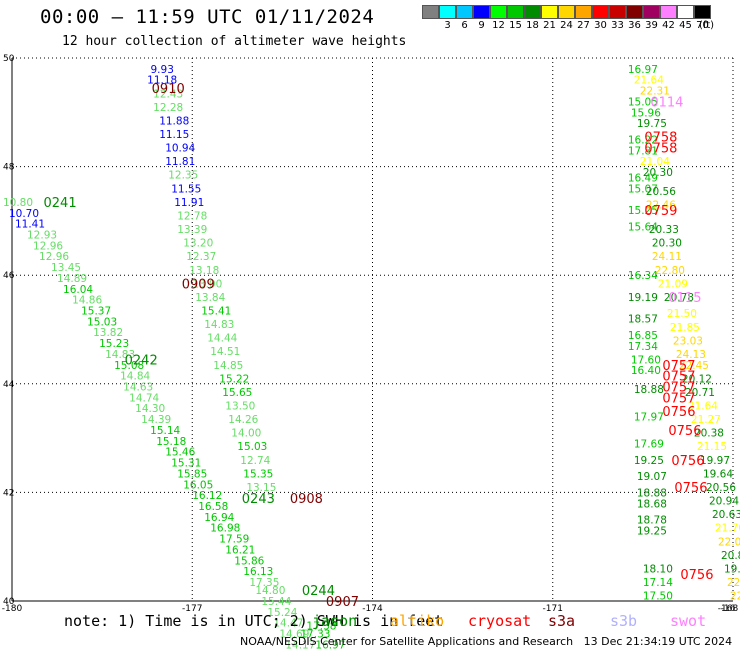 This screenshot has width=740, height=650. I want to click on wave-height-value: 14.00, so click(246, 434).